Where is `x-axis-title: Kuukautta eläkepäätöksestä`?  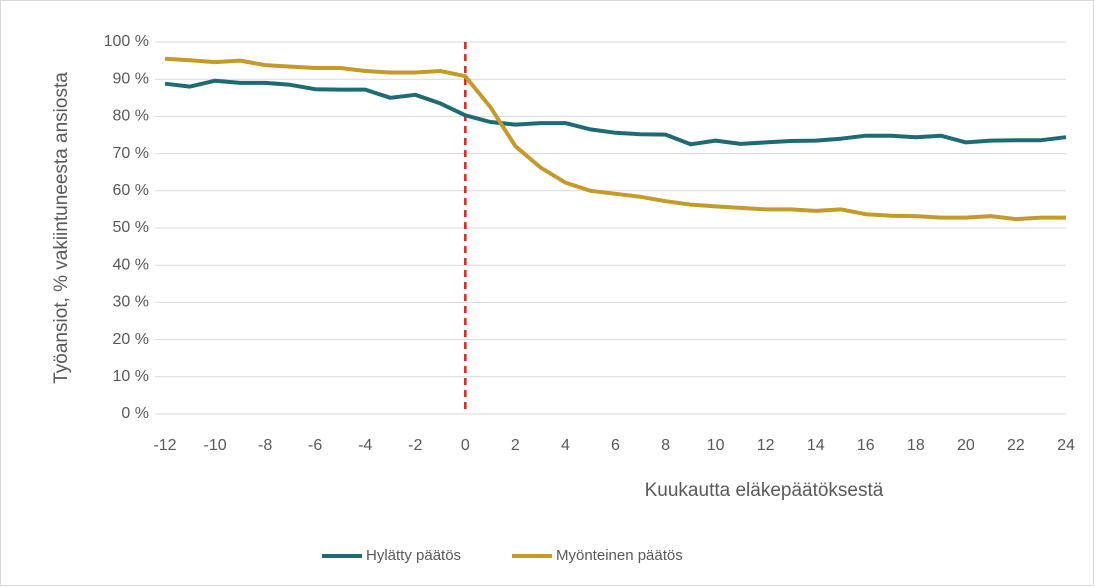
x-axis-title: Kuukautta eläkepäätöksestä is located at coordinates (764, 490).